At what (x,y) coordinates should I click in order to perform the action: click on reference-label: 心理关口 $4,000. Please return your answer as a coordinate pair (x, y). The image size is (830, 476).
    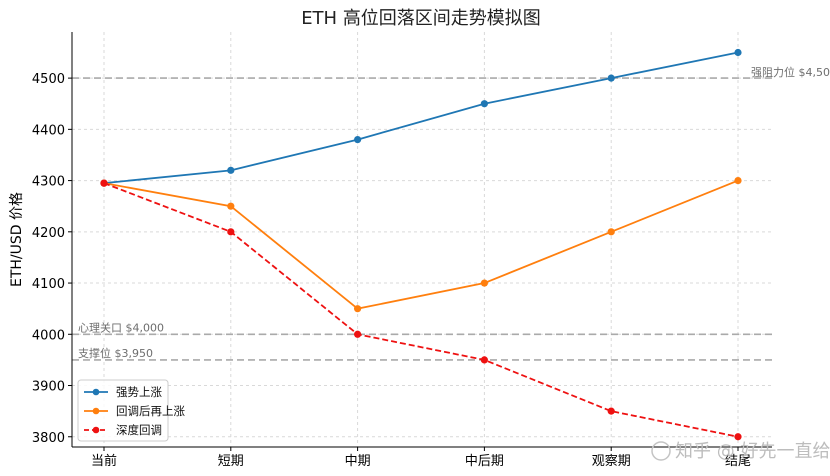
    Looking at the image, I should click on (121, 327).